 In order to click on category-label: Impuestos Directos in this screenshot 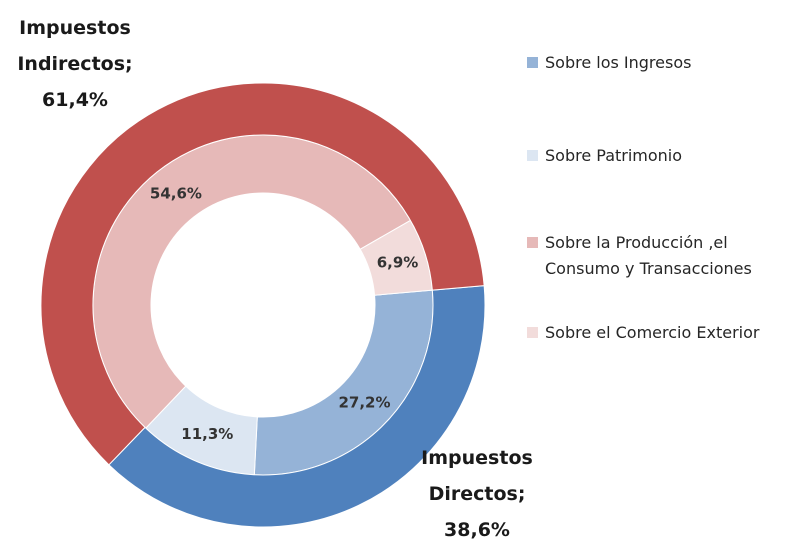, I will do `click(477, 476)`.